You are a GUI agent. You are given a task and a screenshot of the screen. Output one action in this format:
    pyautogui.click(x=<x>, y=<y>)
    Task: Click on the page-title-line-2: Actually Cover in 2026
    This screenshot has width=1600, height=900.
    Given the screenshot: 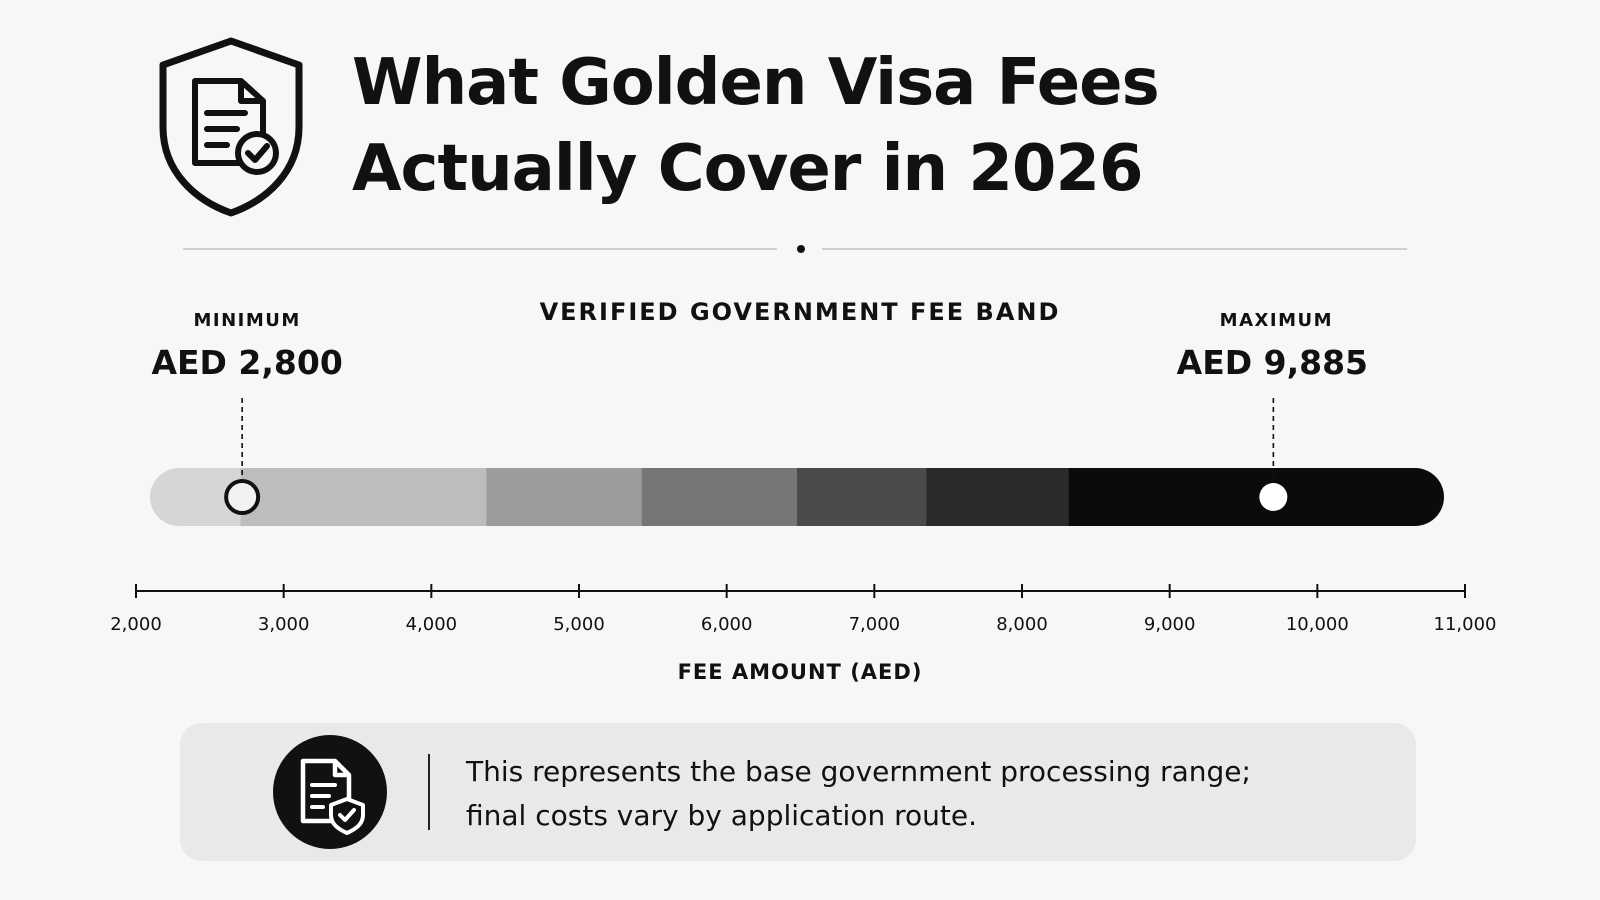 What is the action you would take?
    pyautogui.click(x=748, y=169)
    